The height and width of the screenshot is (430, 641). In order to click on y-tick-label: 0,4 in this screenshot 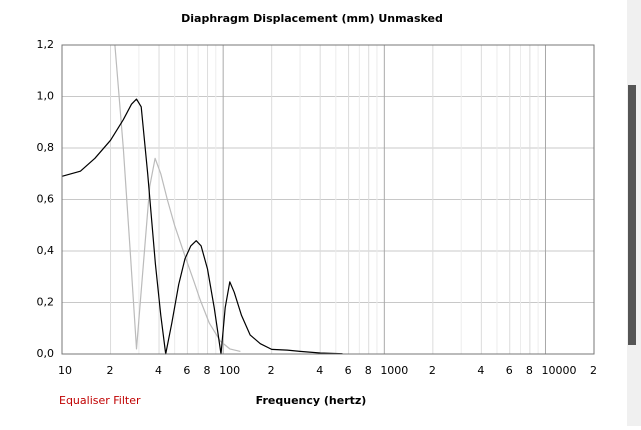, I will do `click(46, 250)`.